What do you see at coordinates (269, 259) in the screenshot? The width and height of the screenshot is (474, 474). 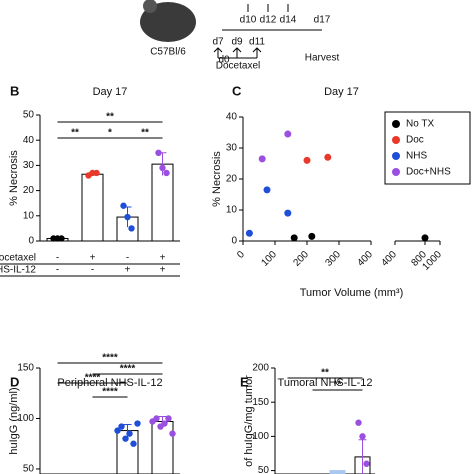 I see `x-tick-label: 100` at bounding box center [269, 259].